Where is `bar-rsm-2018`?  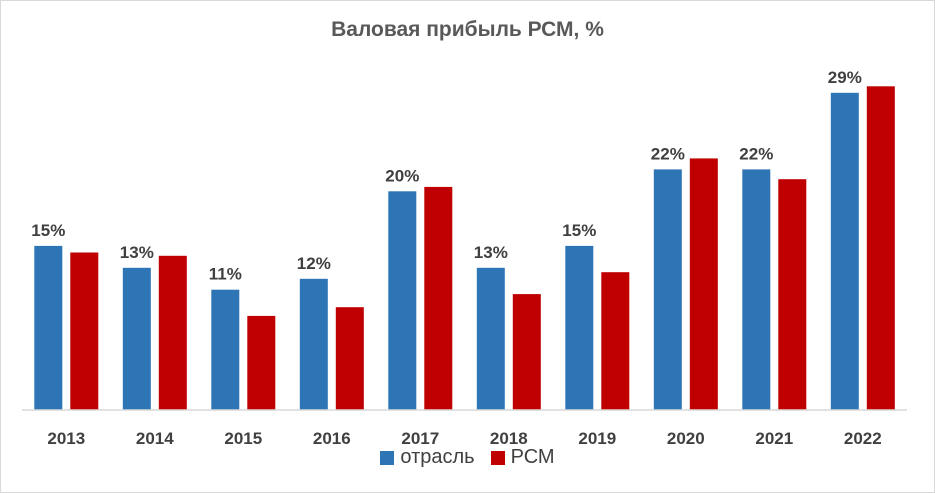
bar-rsm-2018 is located at coordinates (526, 352).